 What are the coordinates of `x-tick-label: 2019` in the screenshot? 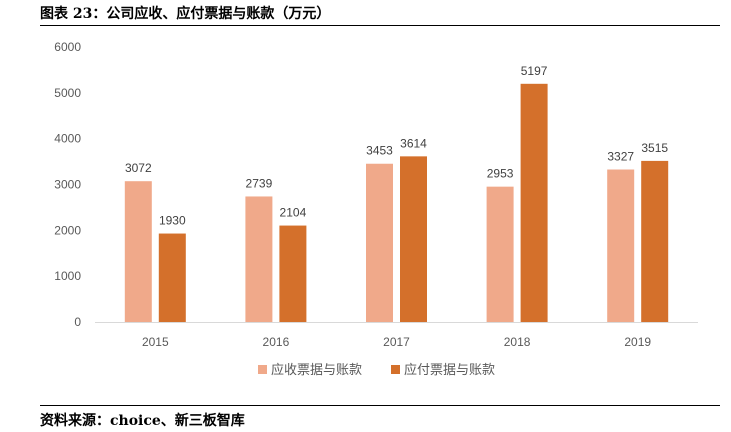 It's located at (637, 342).